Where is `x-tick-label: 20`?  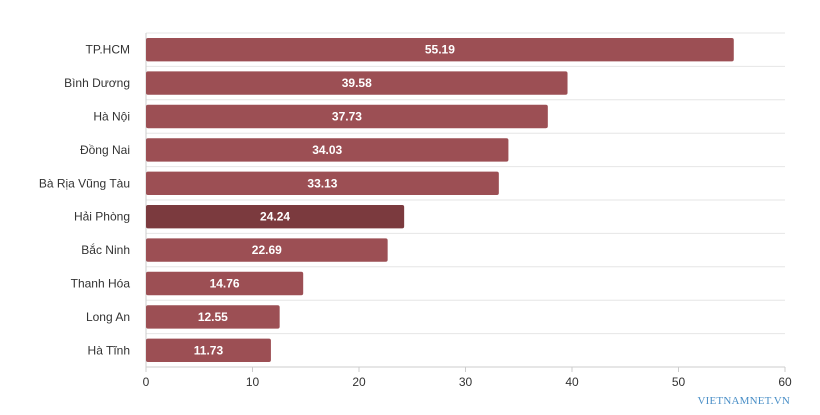
x-tick-label: 20 is located at coordinates (359, 382).